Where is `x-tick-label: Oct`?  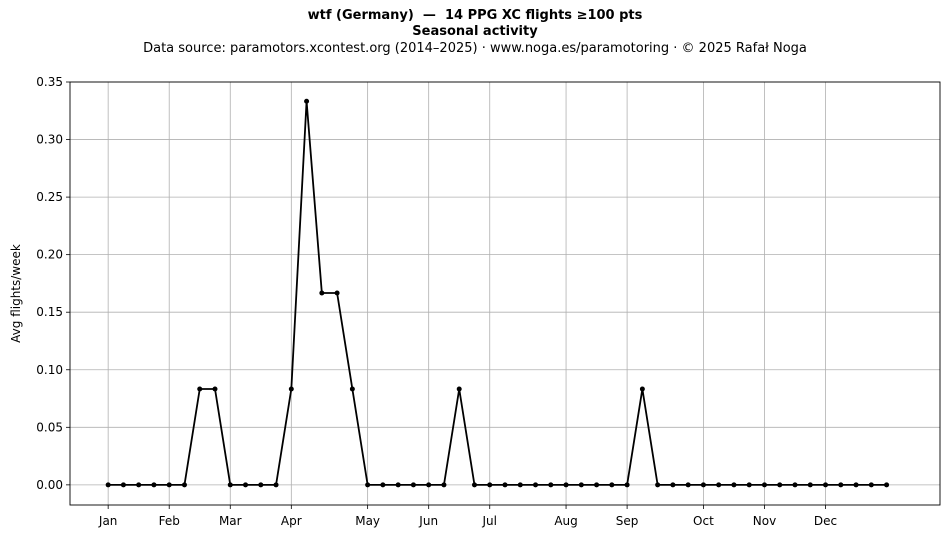 x-tick-label: Oct is located at coordinates (703, 521).